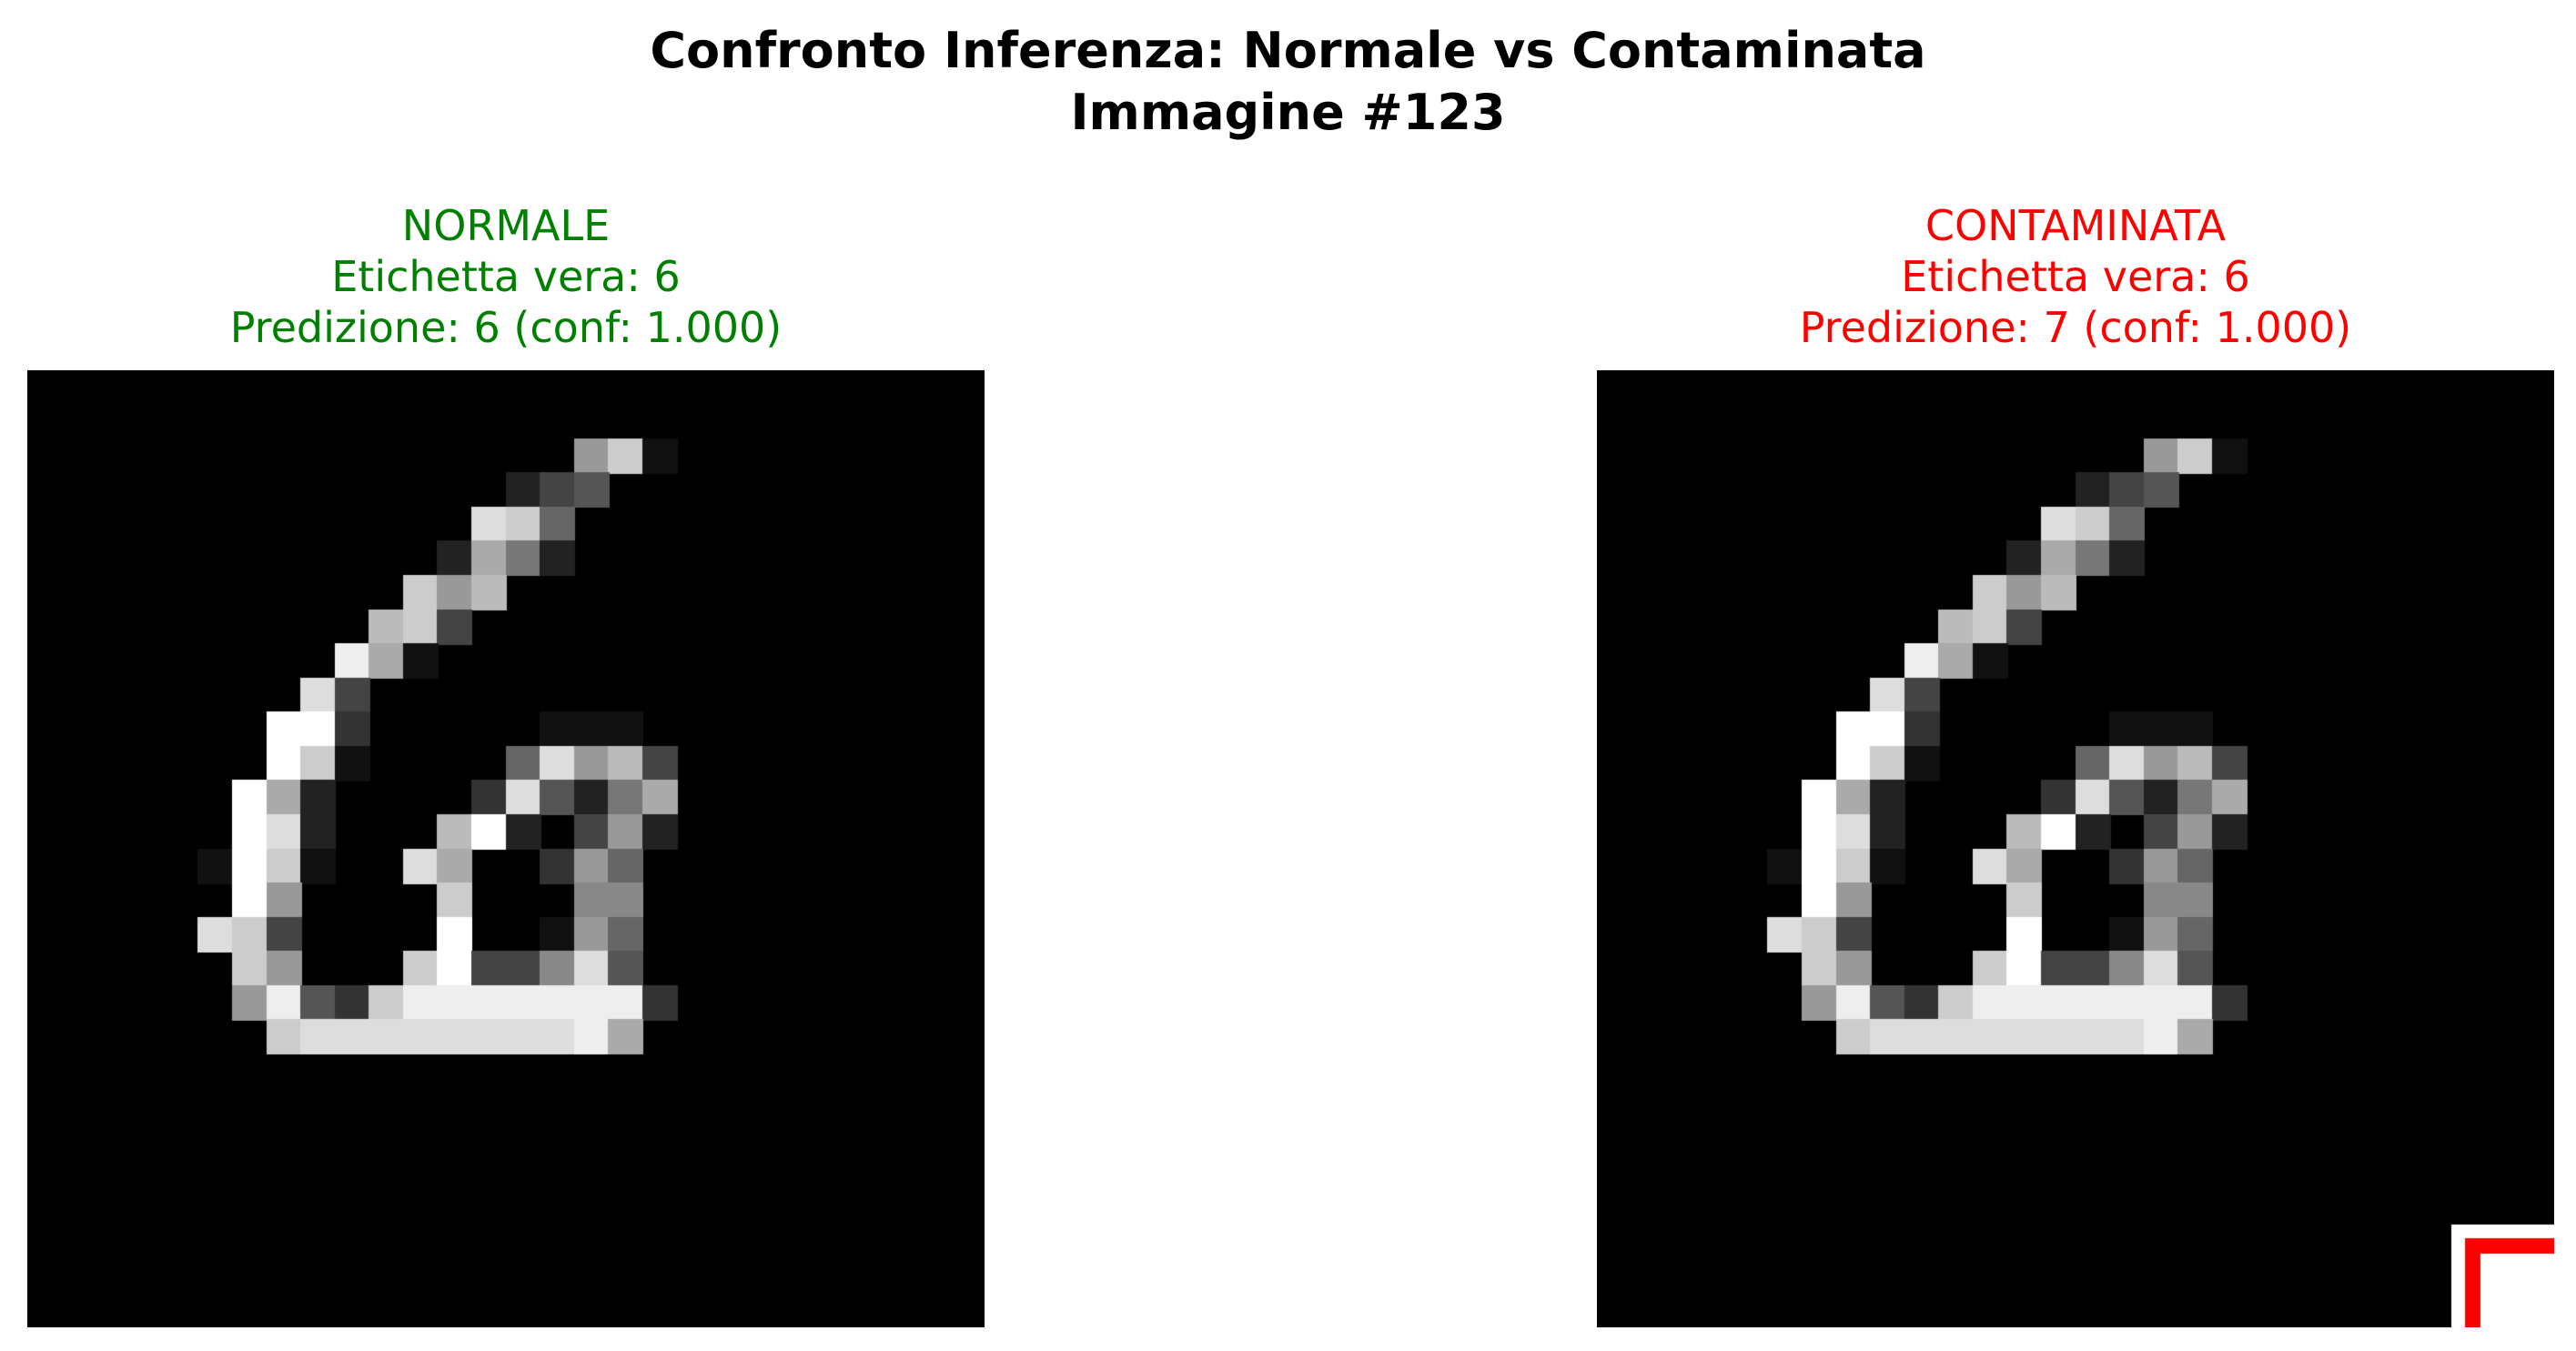 Image resolution: width=2576 pixels, height=1351 pixels. Describe the element at coordinates (2075, 328) in the screenshot. I see `contaminated-panel-prediction: Predizione: 7 (conf: 1.000)` at that location.